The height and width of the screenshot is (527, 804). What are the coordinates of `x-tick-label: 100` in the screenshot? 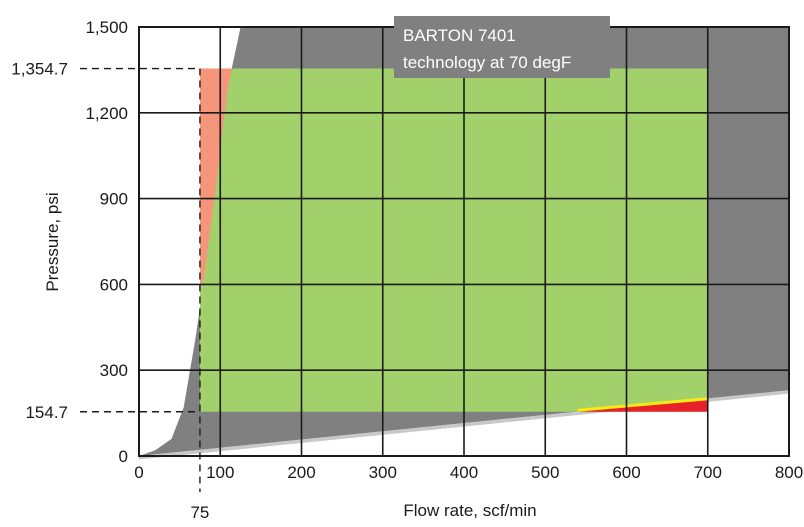 It's located at (220, 472).